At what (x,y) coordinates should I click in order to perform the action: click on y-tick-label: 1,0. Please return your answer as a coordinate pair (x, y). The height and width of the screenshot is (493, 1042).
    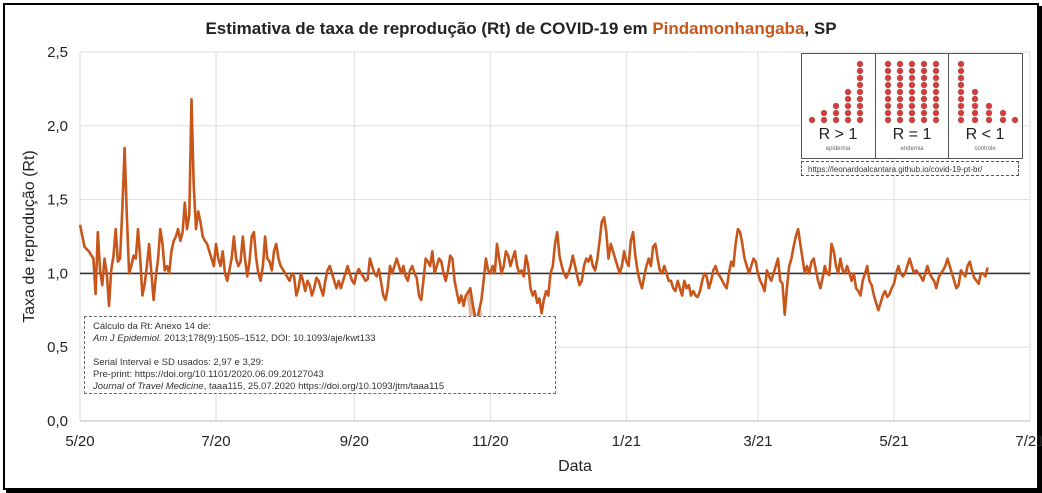
    Looking at the image, I should click on (57, 273).